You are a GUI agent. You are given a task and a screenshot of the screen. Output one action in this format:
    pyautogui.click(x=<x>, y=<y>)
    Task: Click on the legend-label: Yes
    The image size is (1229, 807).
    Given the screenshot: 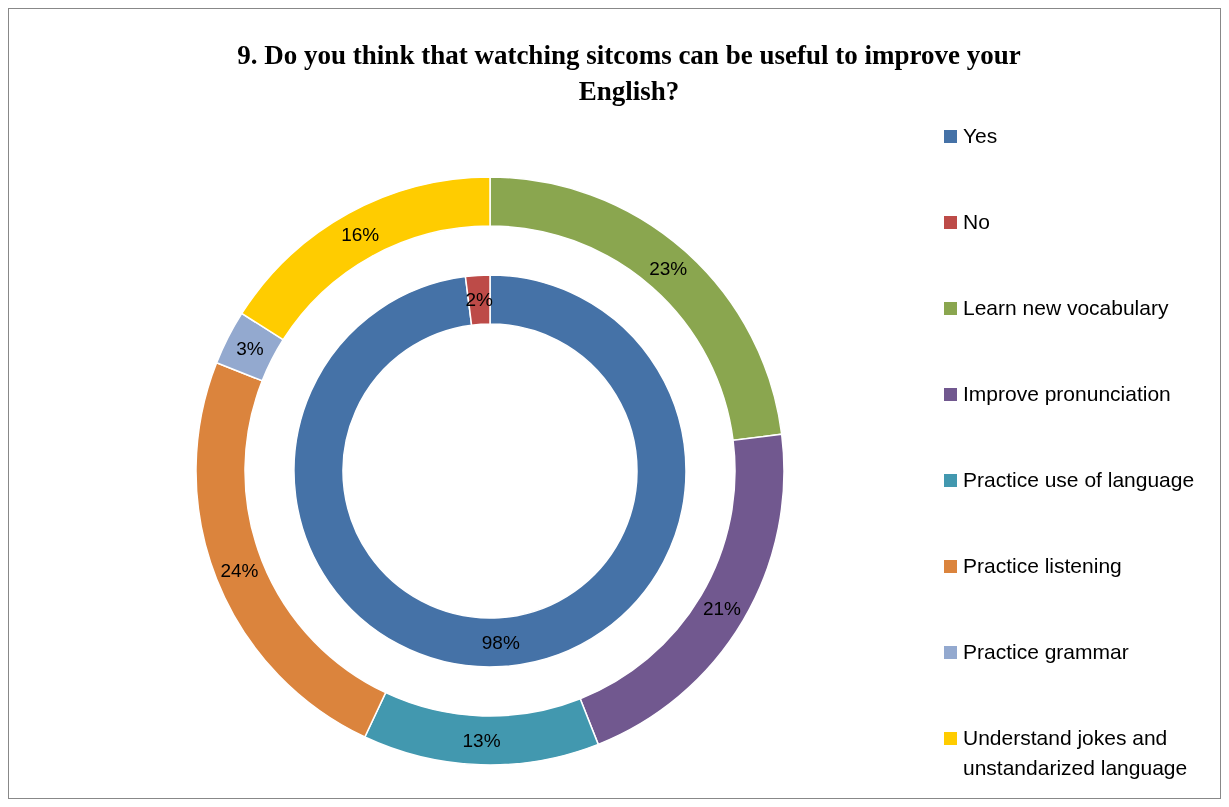 What is the action you would take?
    pyautogui.click(x=980, y=136)
    